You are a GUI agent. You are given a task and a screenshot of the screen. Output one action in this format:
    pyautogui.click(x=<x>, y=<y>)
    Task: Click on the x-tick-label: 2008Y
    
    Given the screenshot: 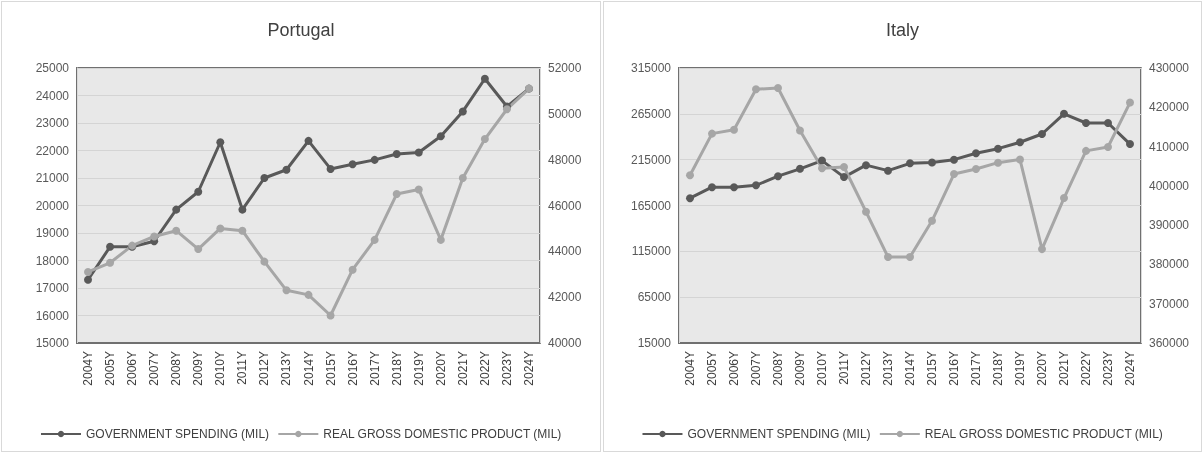 What is the action you would take?
    pyautogui.click(x=176, y=368)
    